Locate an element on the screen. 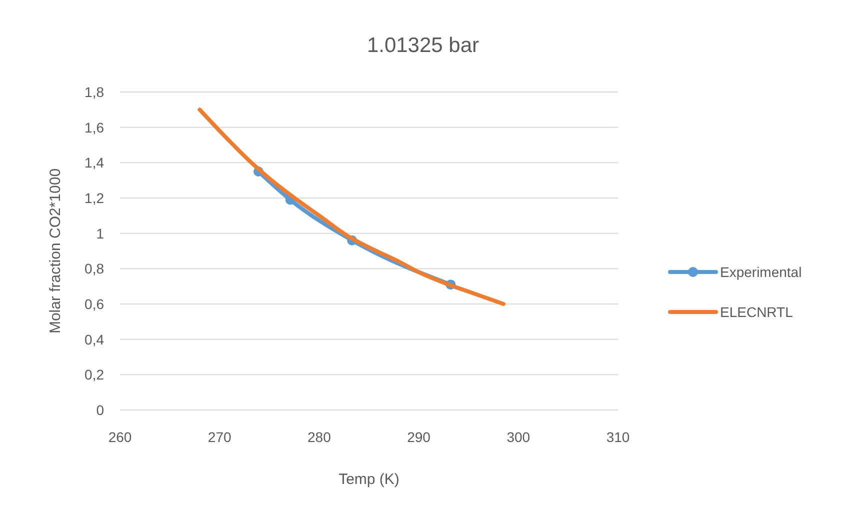  x-tick-label: 290 is located at coordinates (419, 437).